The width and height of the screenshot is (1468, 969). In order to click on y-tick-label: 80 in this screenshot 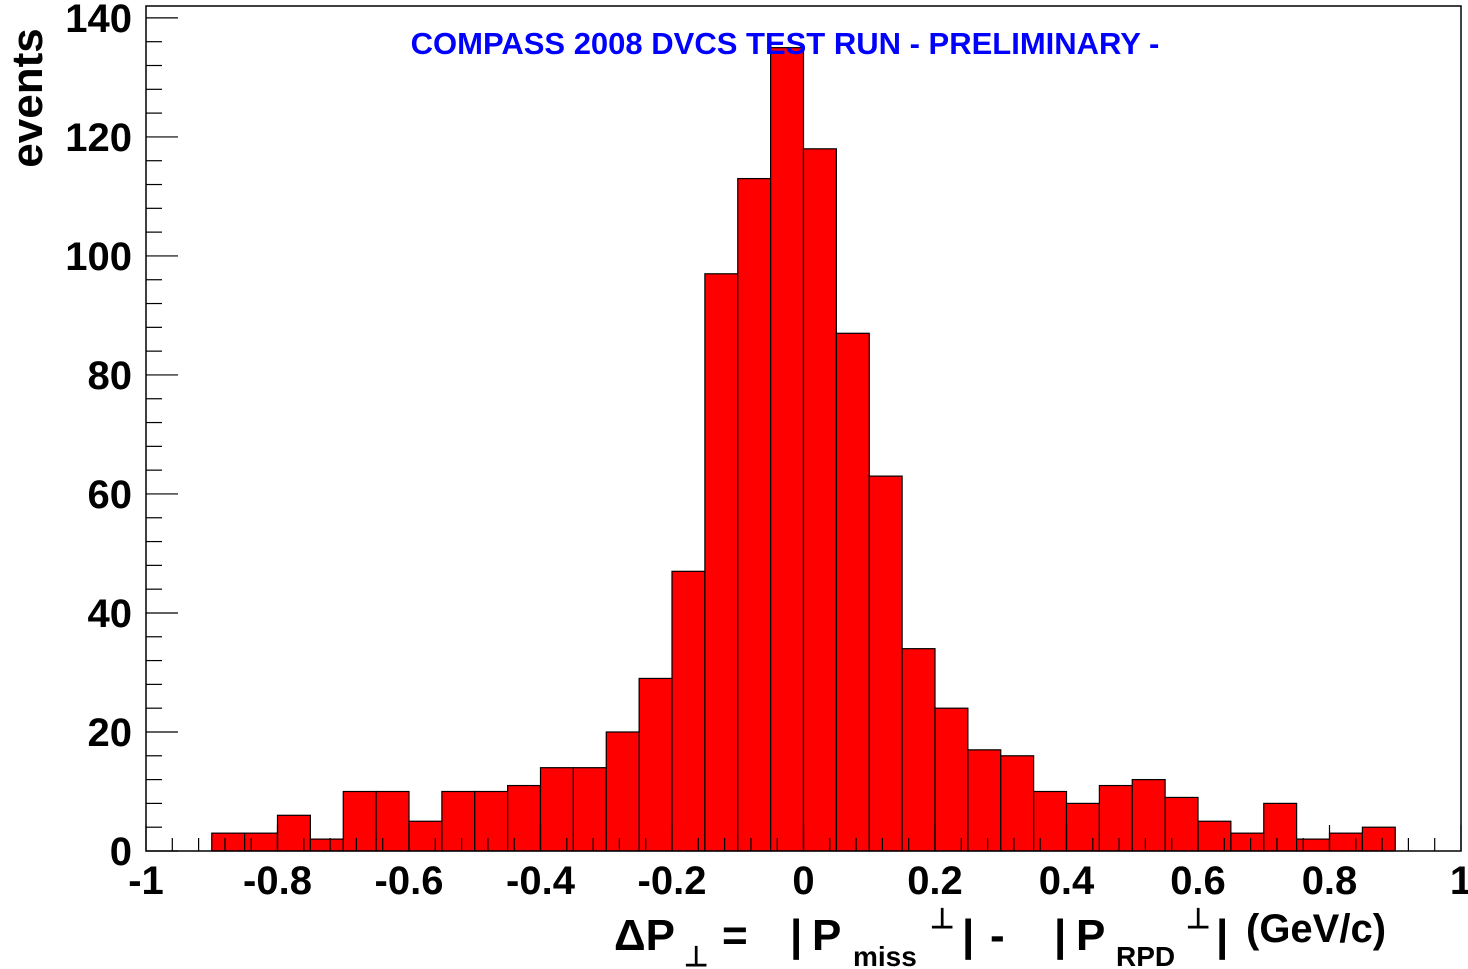, I will do `click(110, 376)`.